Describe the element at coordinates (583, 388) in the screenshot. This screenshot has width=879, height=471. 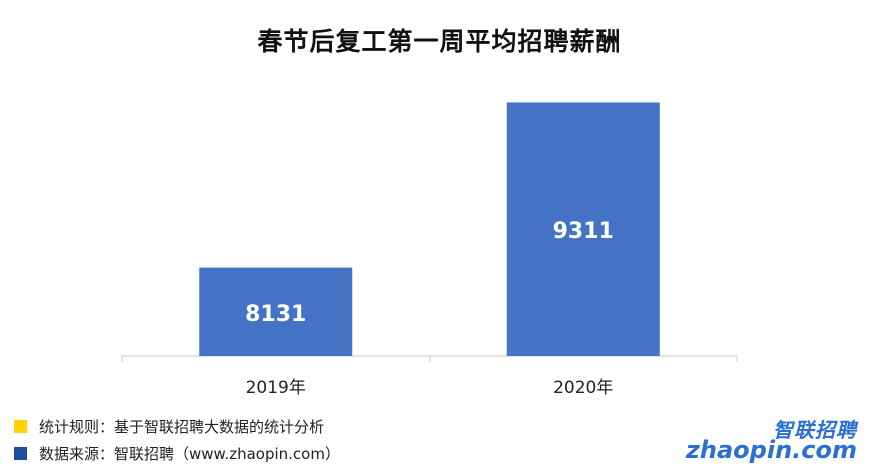
I see `x-tick-label-1: 2020年` at that location.